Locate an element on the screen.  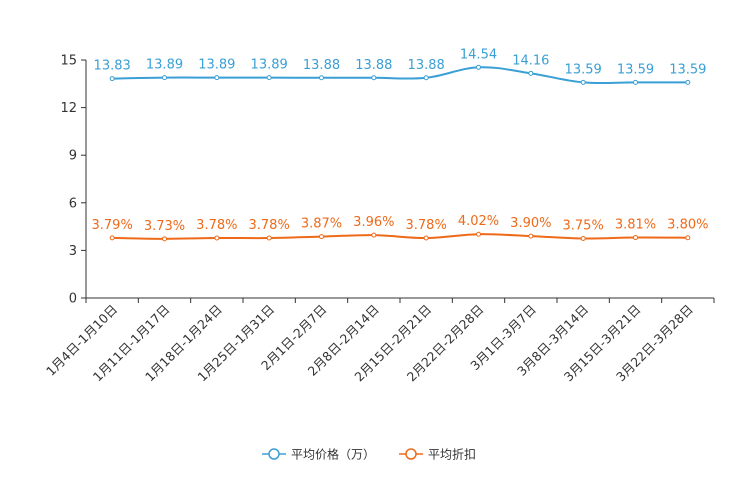
data-label: 3.90% is located at coordinates (530, 223).